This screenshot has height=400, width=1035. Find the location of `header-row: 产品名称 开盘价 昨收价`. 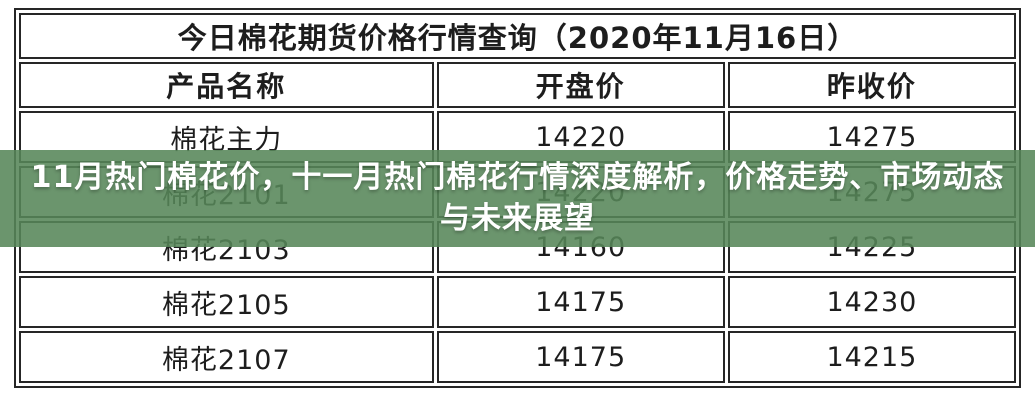

header-row: 产品名称 开盘价 昨收价 is located at coordinates (517, 85).